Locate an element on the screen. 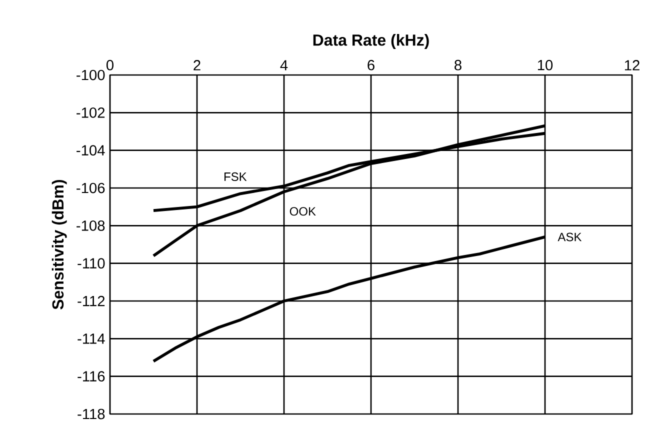 Image resolution: width=648 pixels, height=431 pixels. series-label: OOK is located at coordinates (303, 211).